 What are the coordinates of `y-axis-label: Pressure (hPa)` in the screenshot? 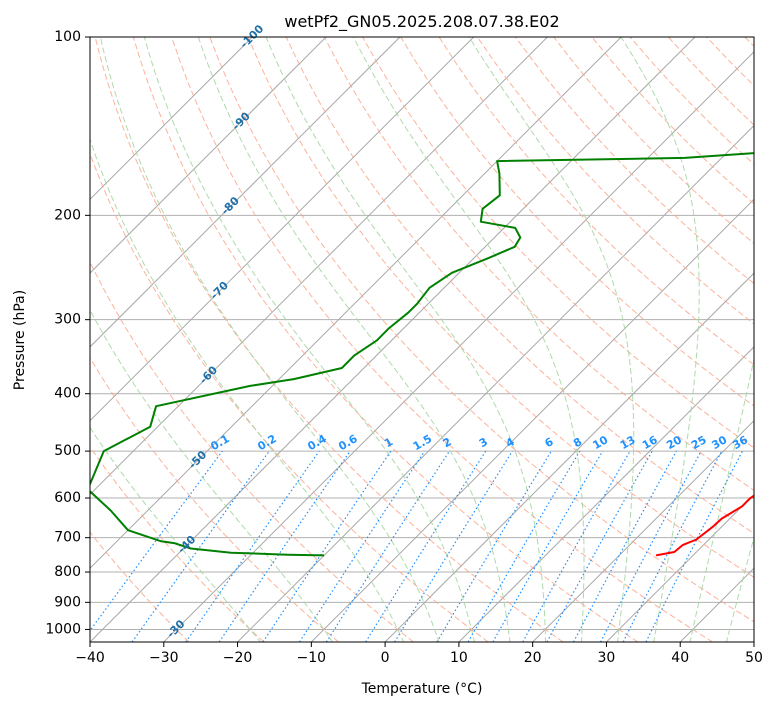 It's located at (20, 340).